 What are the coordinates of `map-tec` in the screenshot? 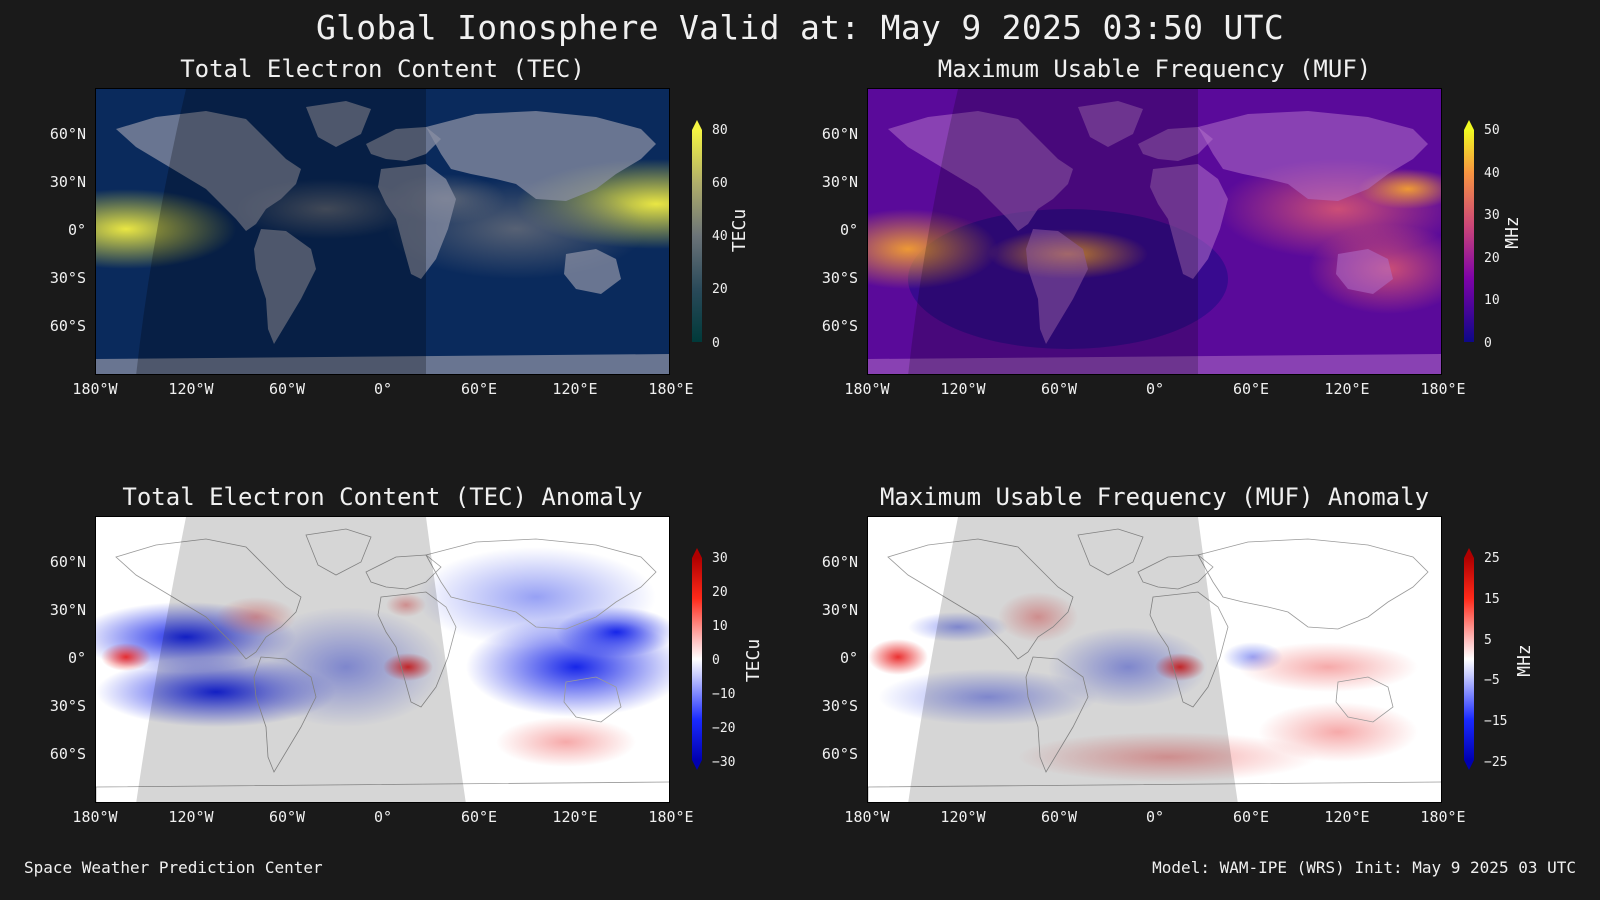 It's located at (382, 231).